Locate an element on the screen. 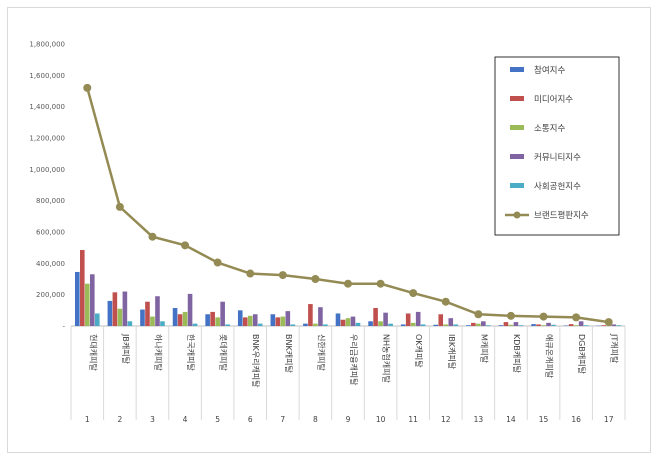 This screenshot has height=461, width=660. x-index-label: 17 is located at coordinates (609, 419).